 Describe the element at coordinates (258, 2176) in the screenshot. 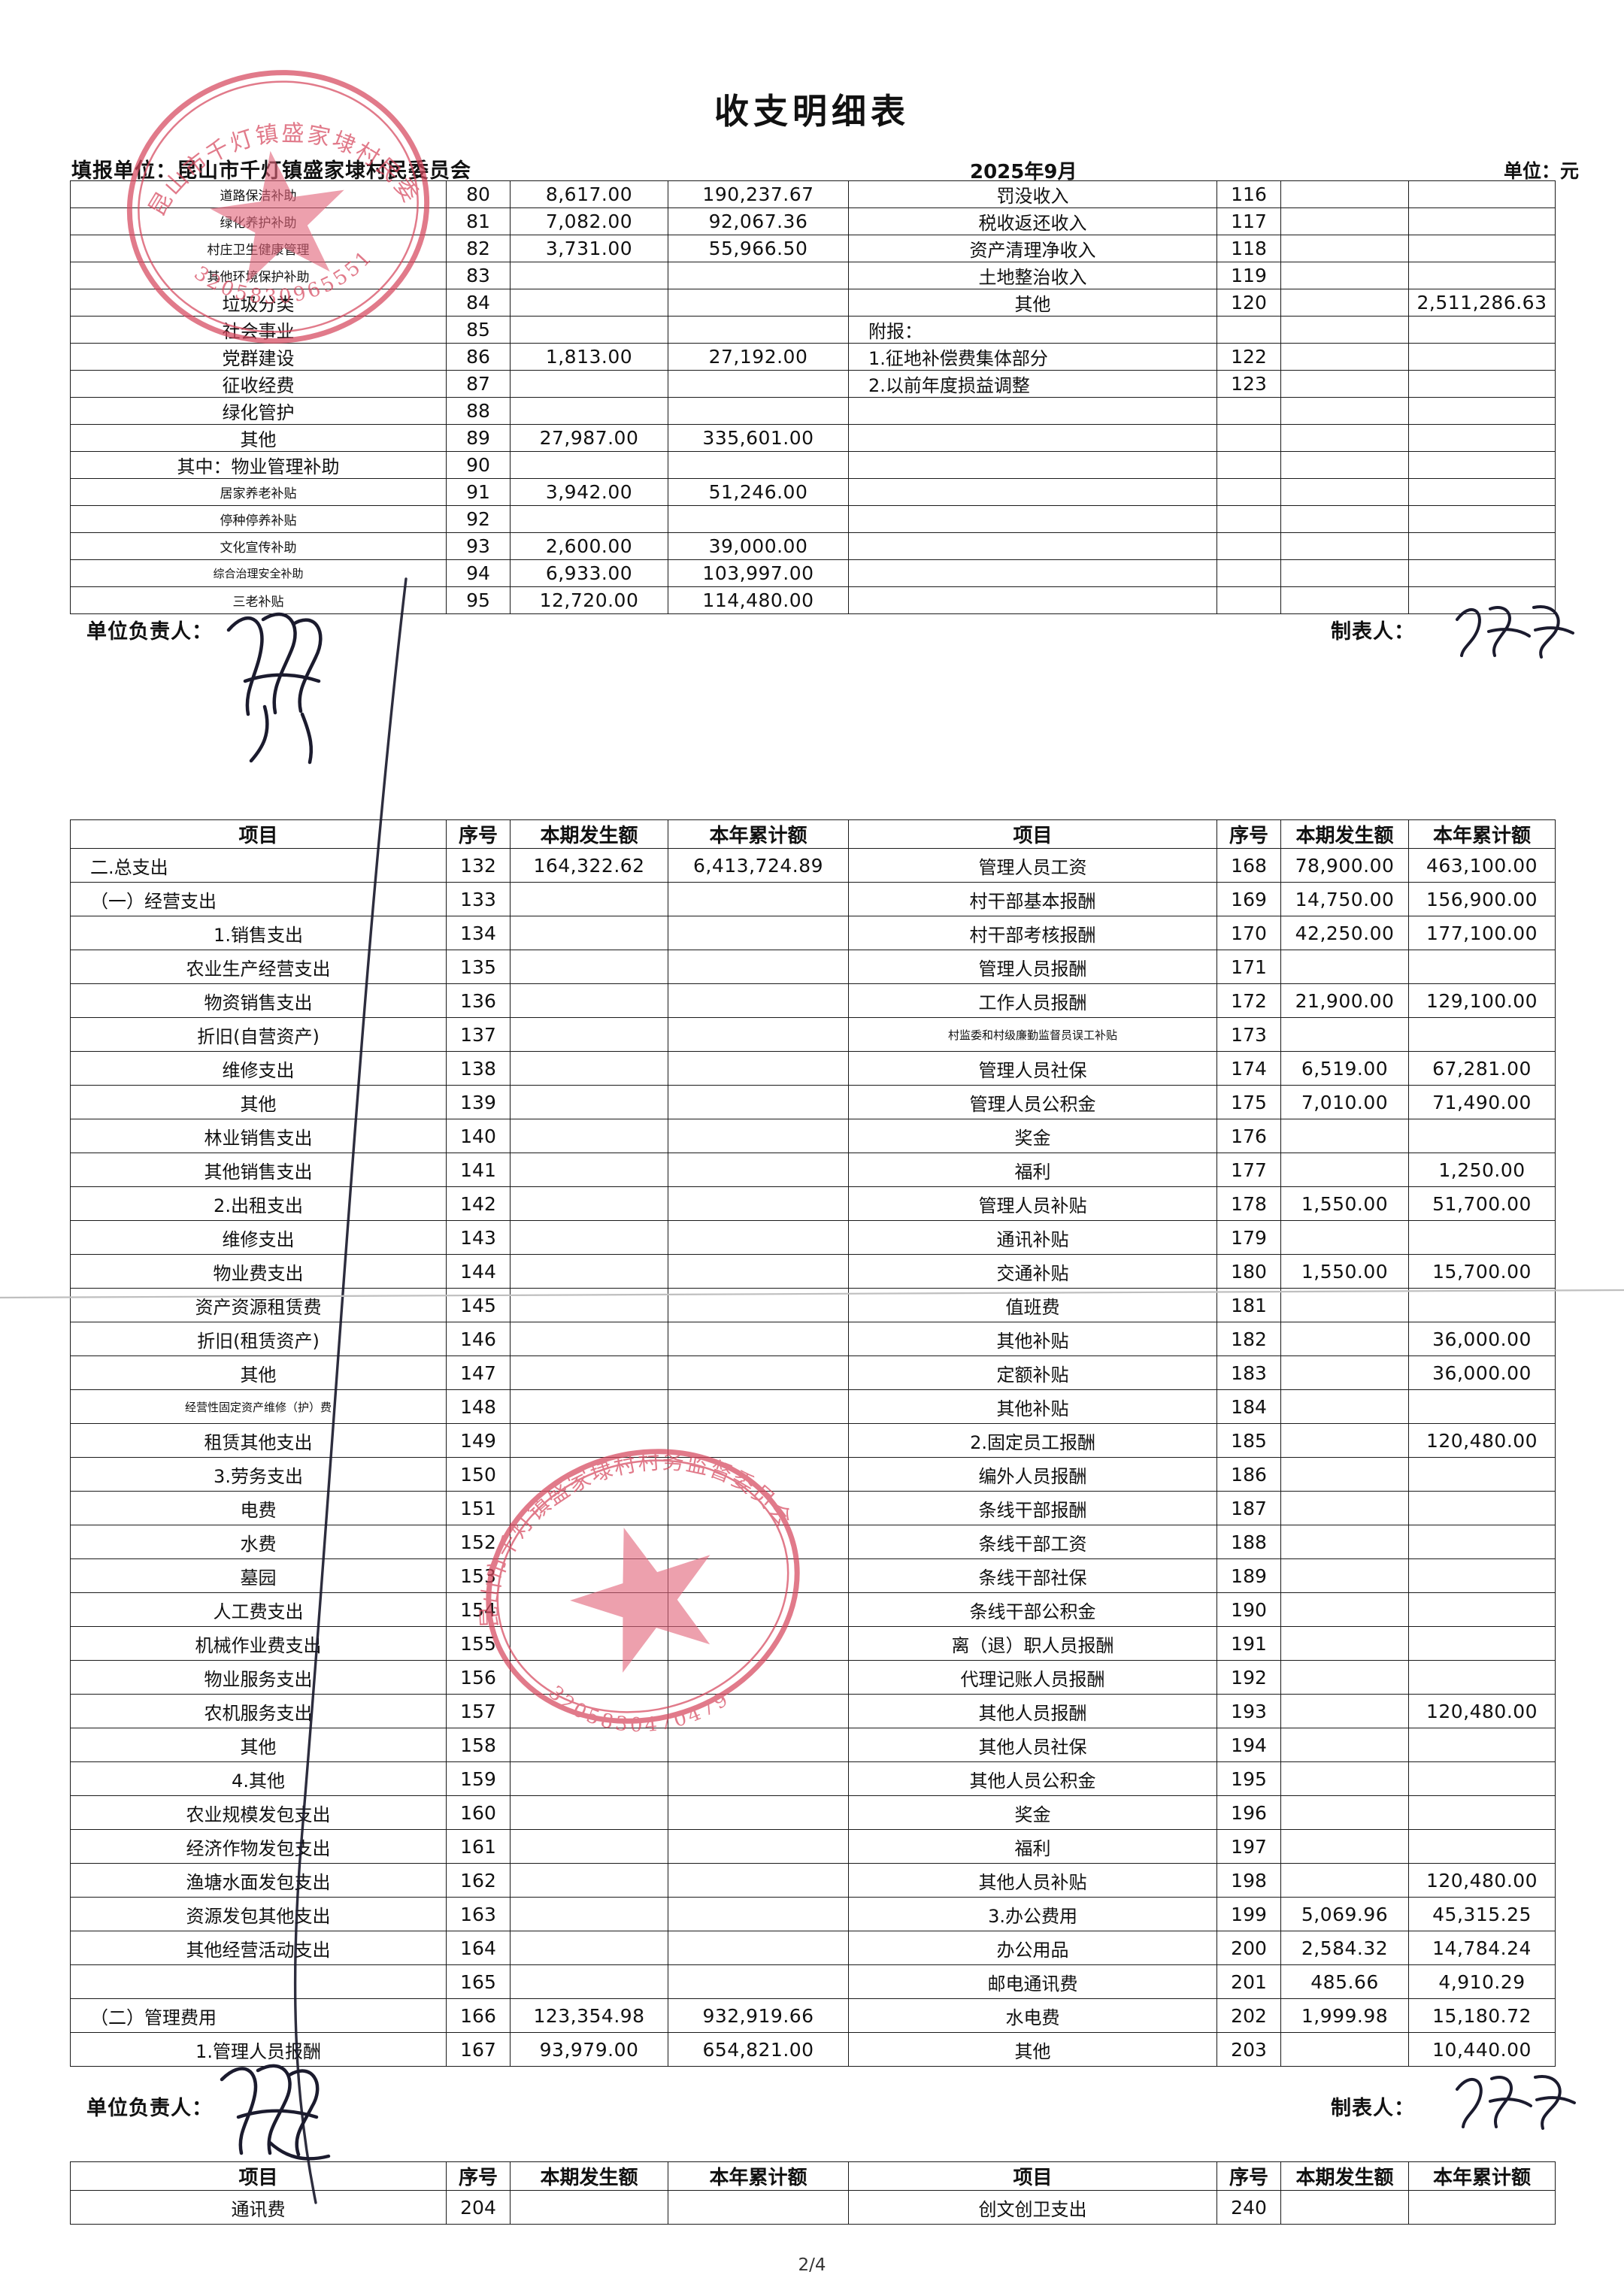

I see `col-header-item-left-b: 项目` at that location.